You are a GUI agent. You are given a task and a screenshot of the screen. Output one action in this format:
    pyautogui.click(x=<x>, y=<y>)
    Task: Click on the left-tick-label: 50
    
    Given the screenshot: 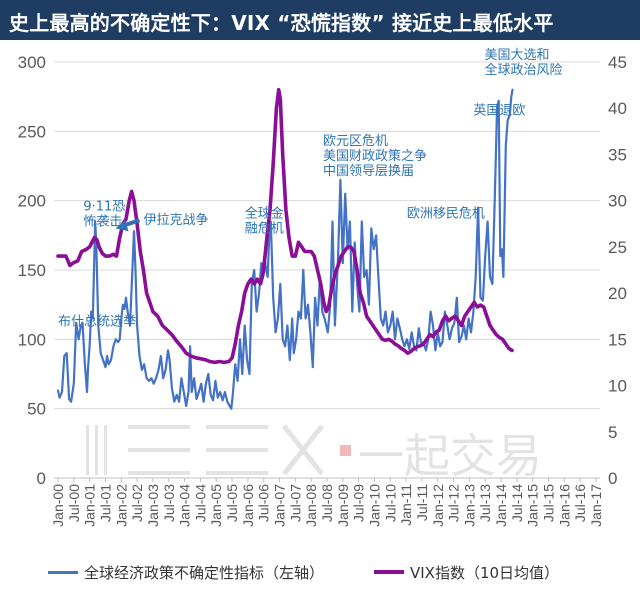 What is the action you would take?
    pyautogui.click(x=36, y=409)
    